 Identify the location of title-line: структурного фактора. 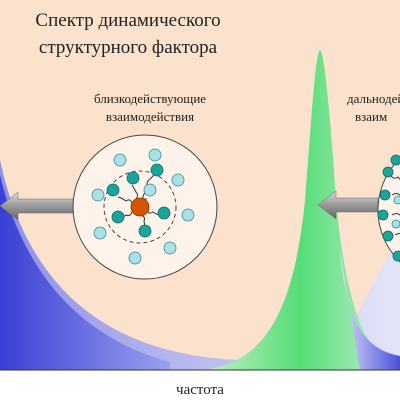
(128, 47).